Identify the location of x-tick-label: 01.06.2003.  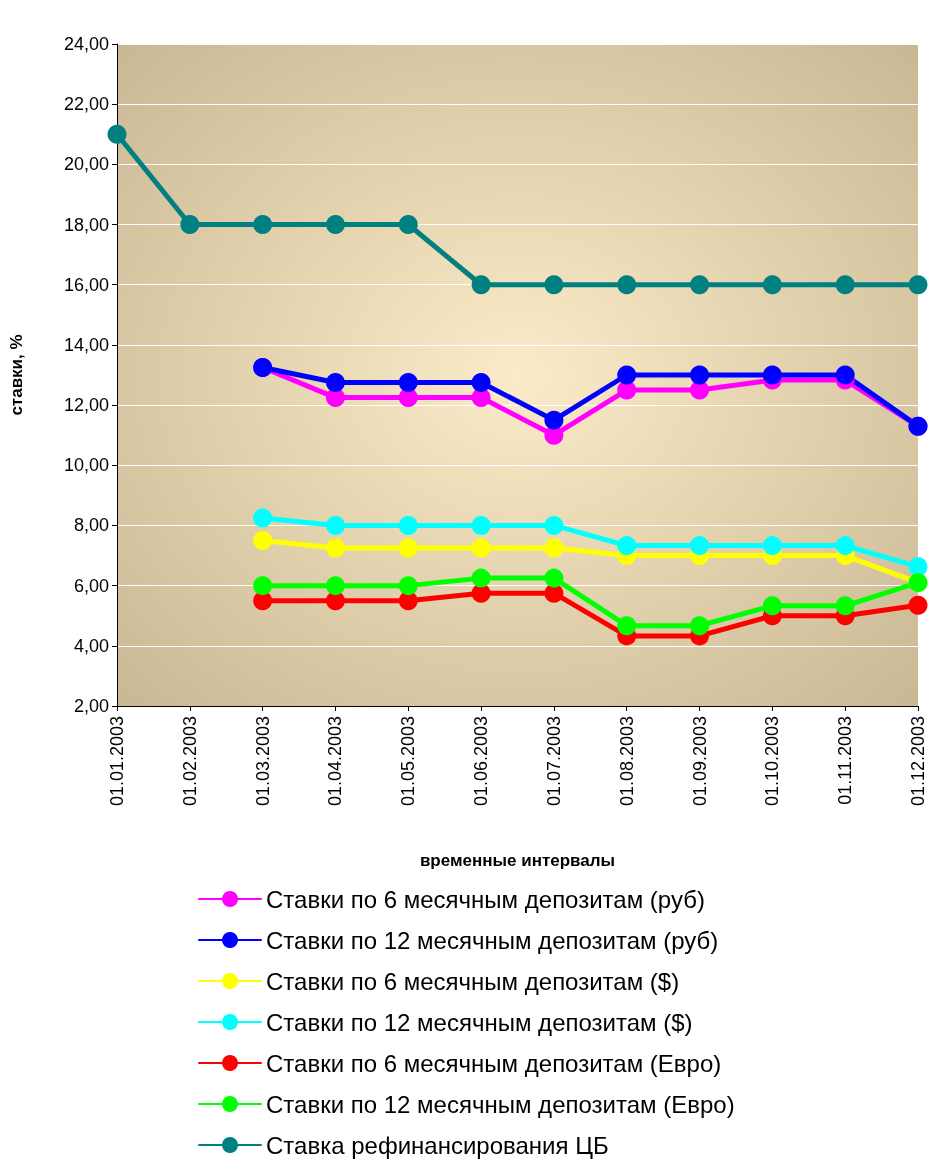
(481, 761).